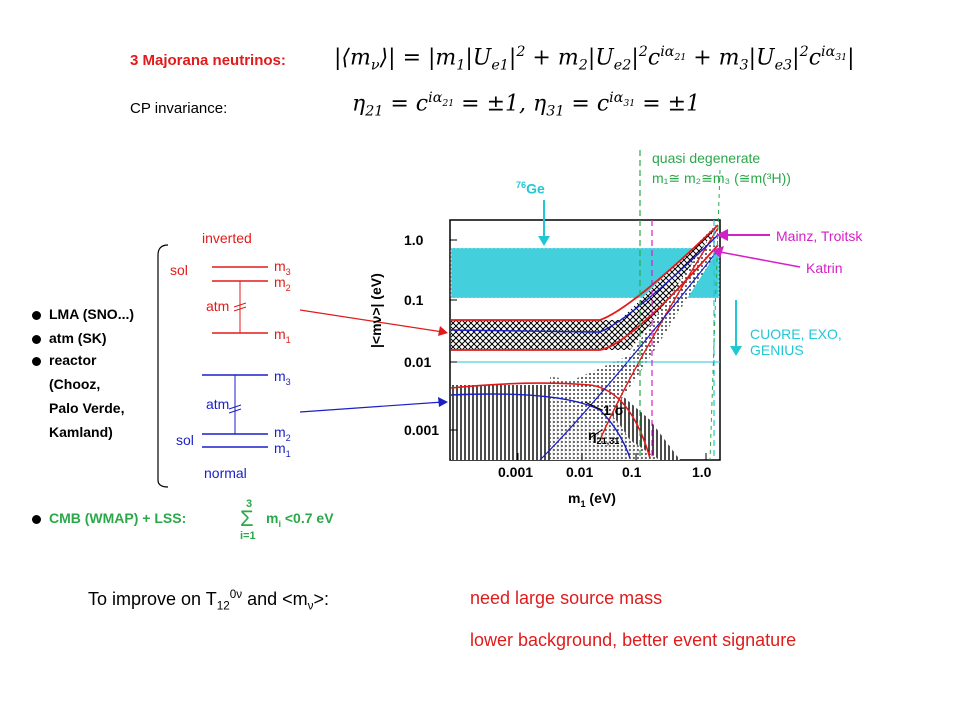  What do you see at coordinates (632, 472) in the screenshot?
I see `x-tick-0-1: 0.1` at bounding box center [632, 472].